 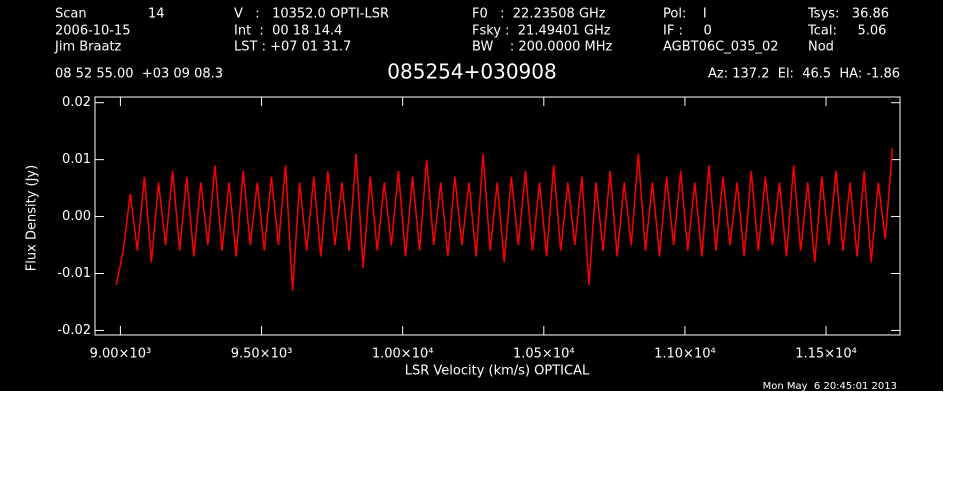 What do you see at coordinates (721, 47) in the screenshot?
I see `header-info: AGBT06C_035_02` at bounding box center [721, 47].